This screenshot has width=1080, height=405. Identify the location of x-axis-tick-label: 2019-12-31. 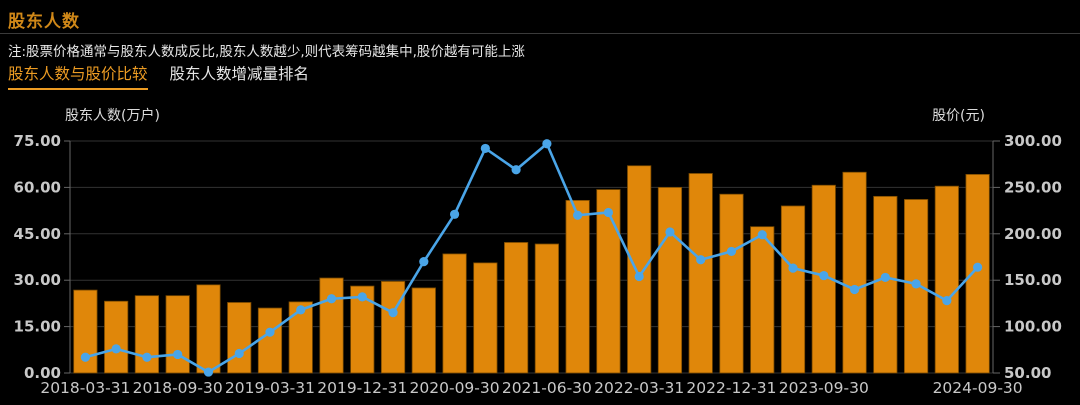
(362, 388).